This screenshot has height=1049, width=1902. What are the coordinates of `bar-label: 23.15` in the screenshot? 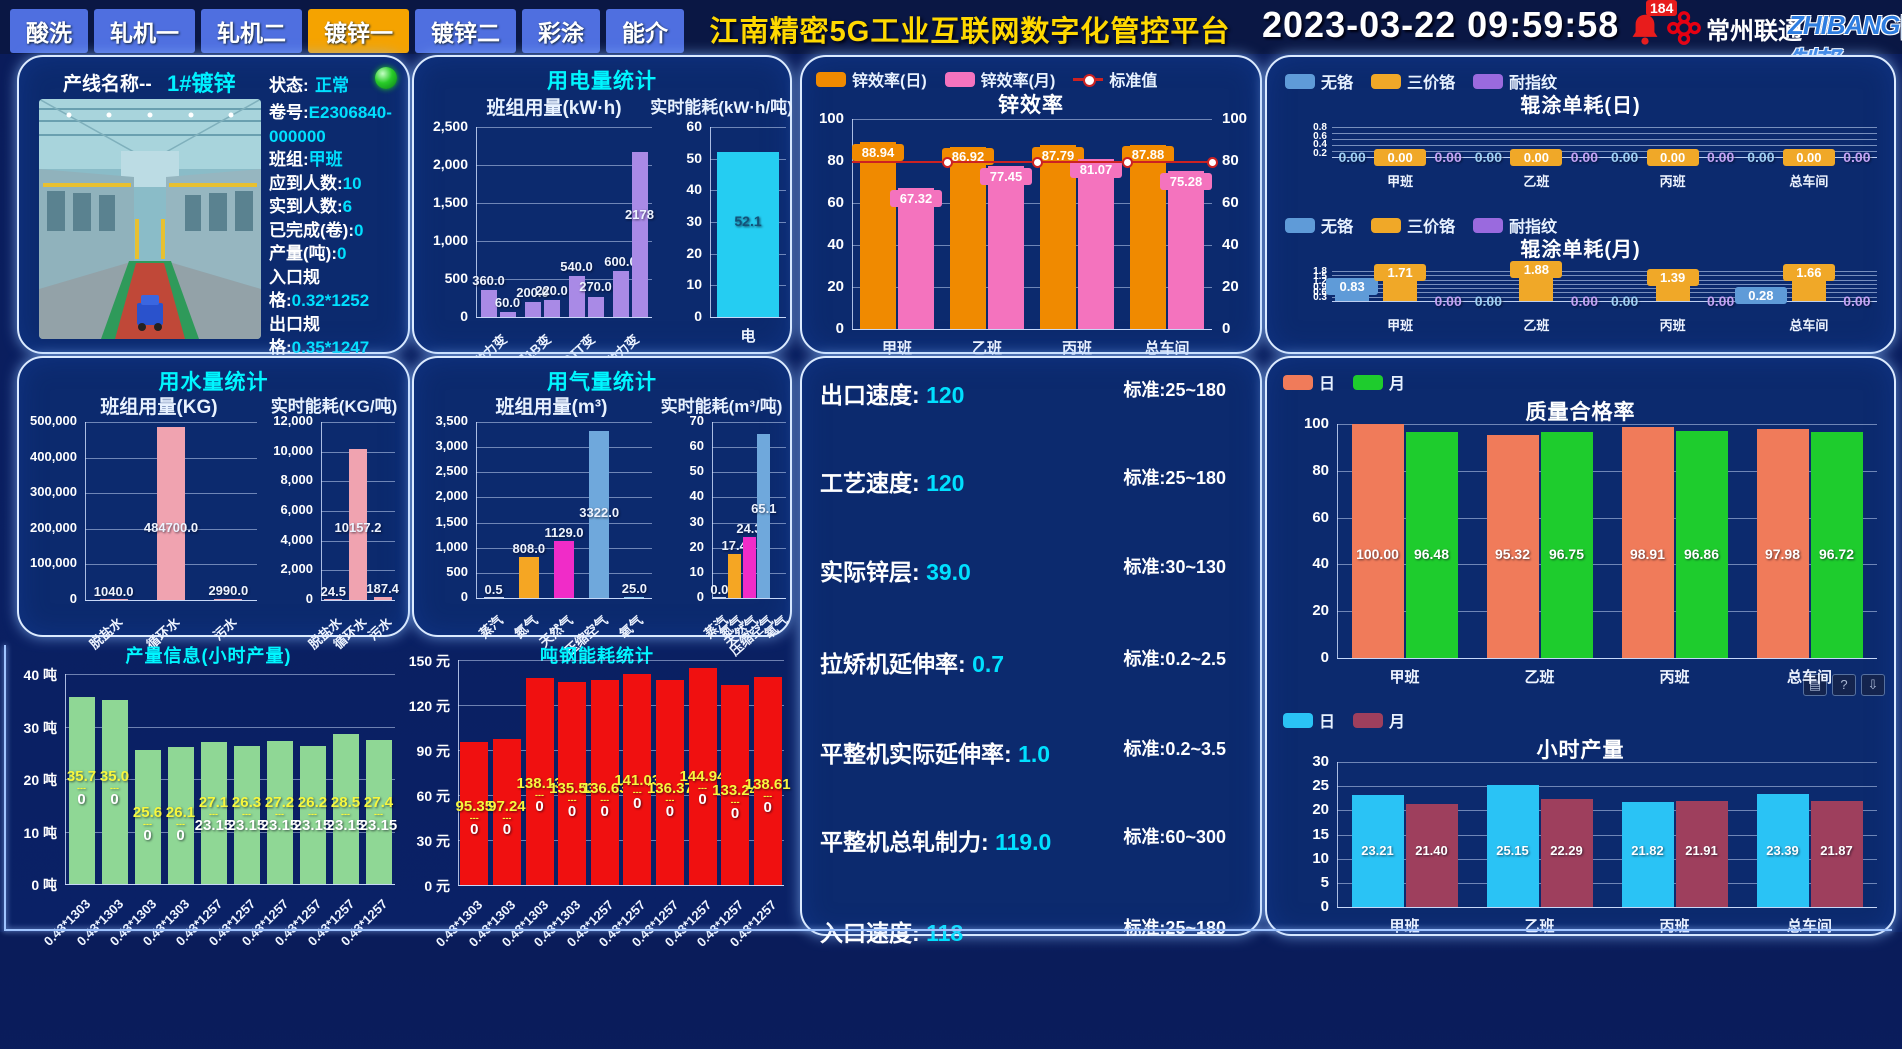 It's located at (378, 825).